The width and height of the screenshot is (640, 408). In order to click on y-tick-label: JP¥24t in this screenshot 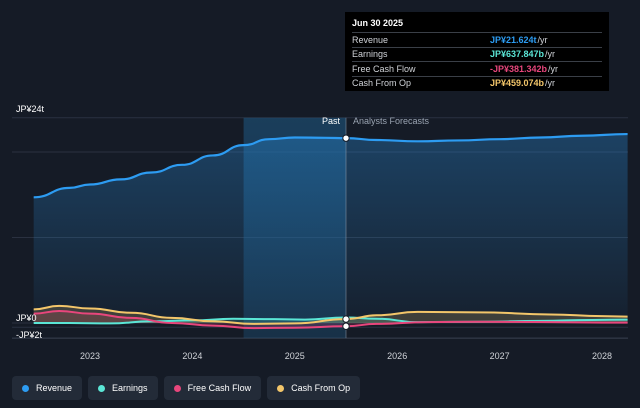, I will do `click(30, 109)`.